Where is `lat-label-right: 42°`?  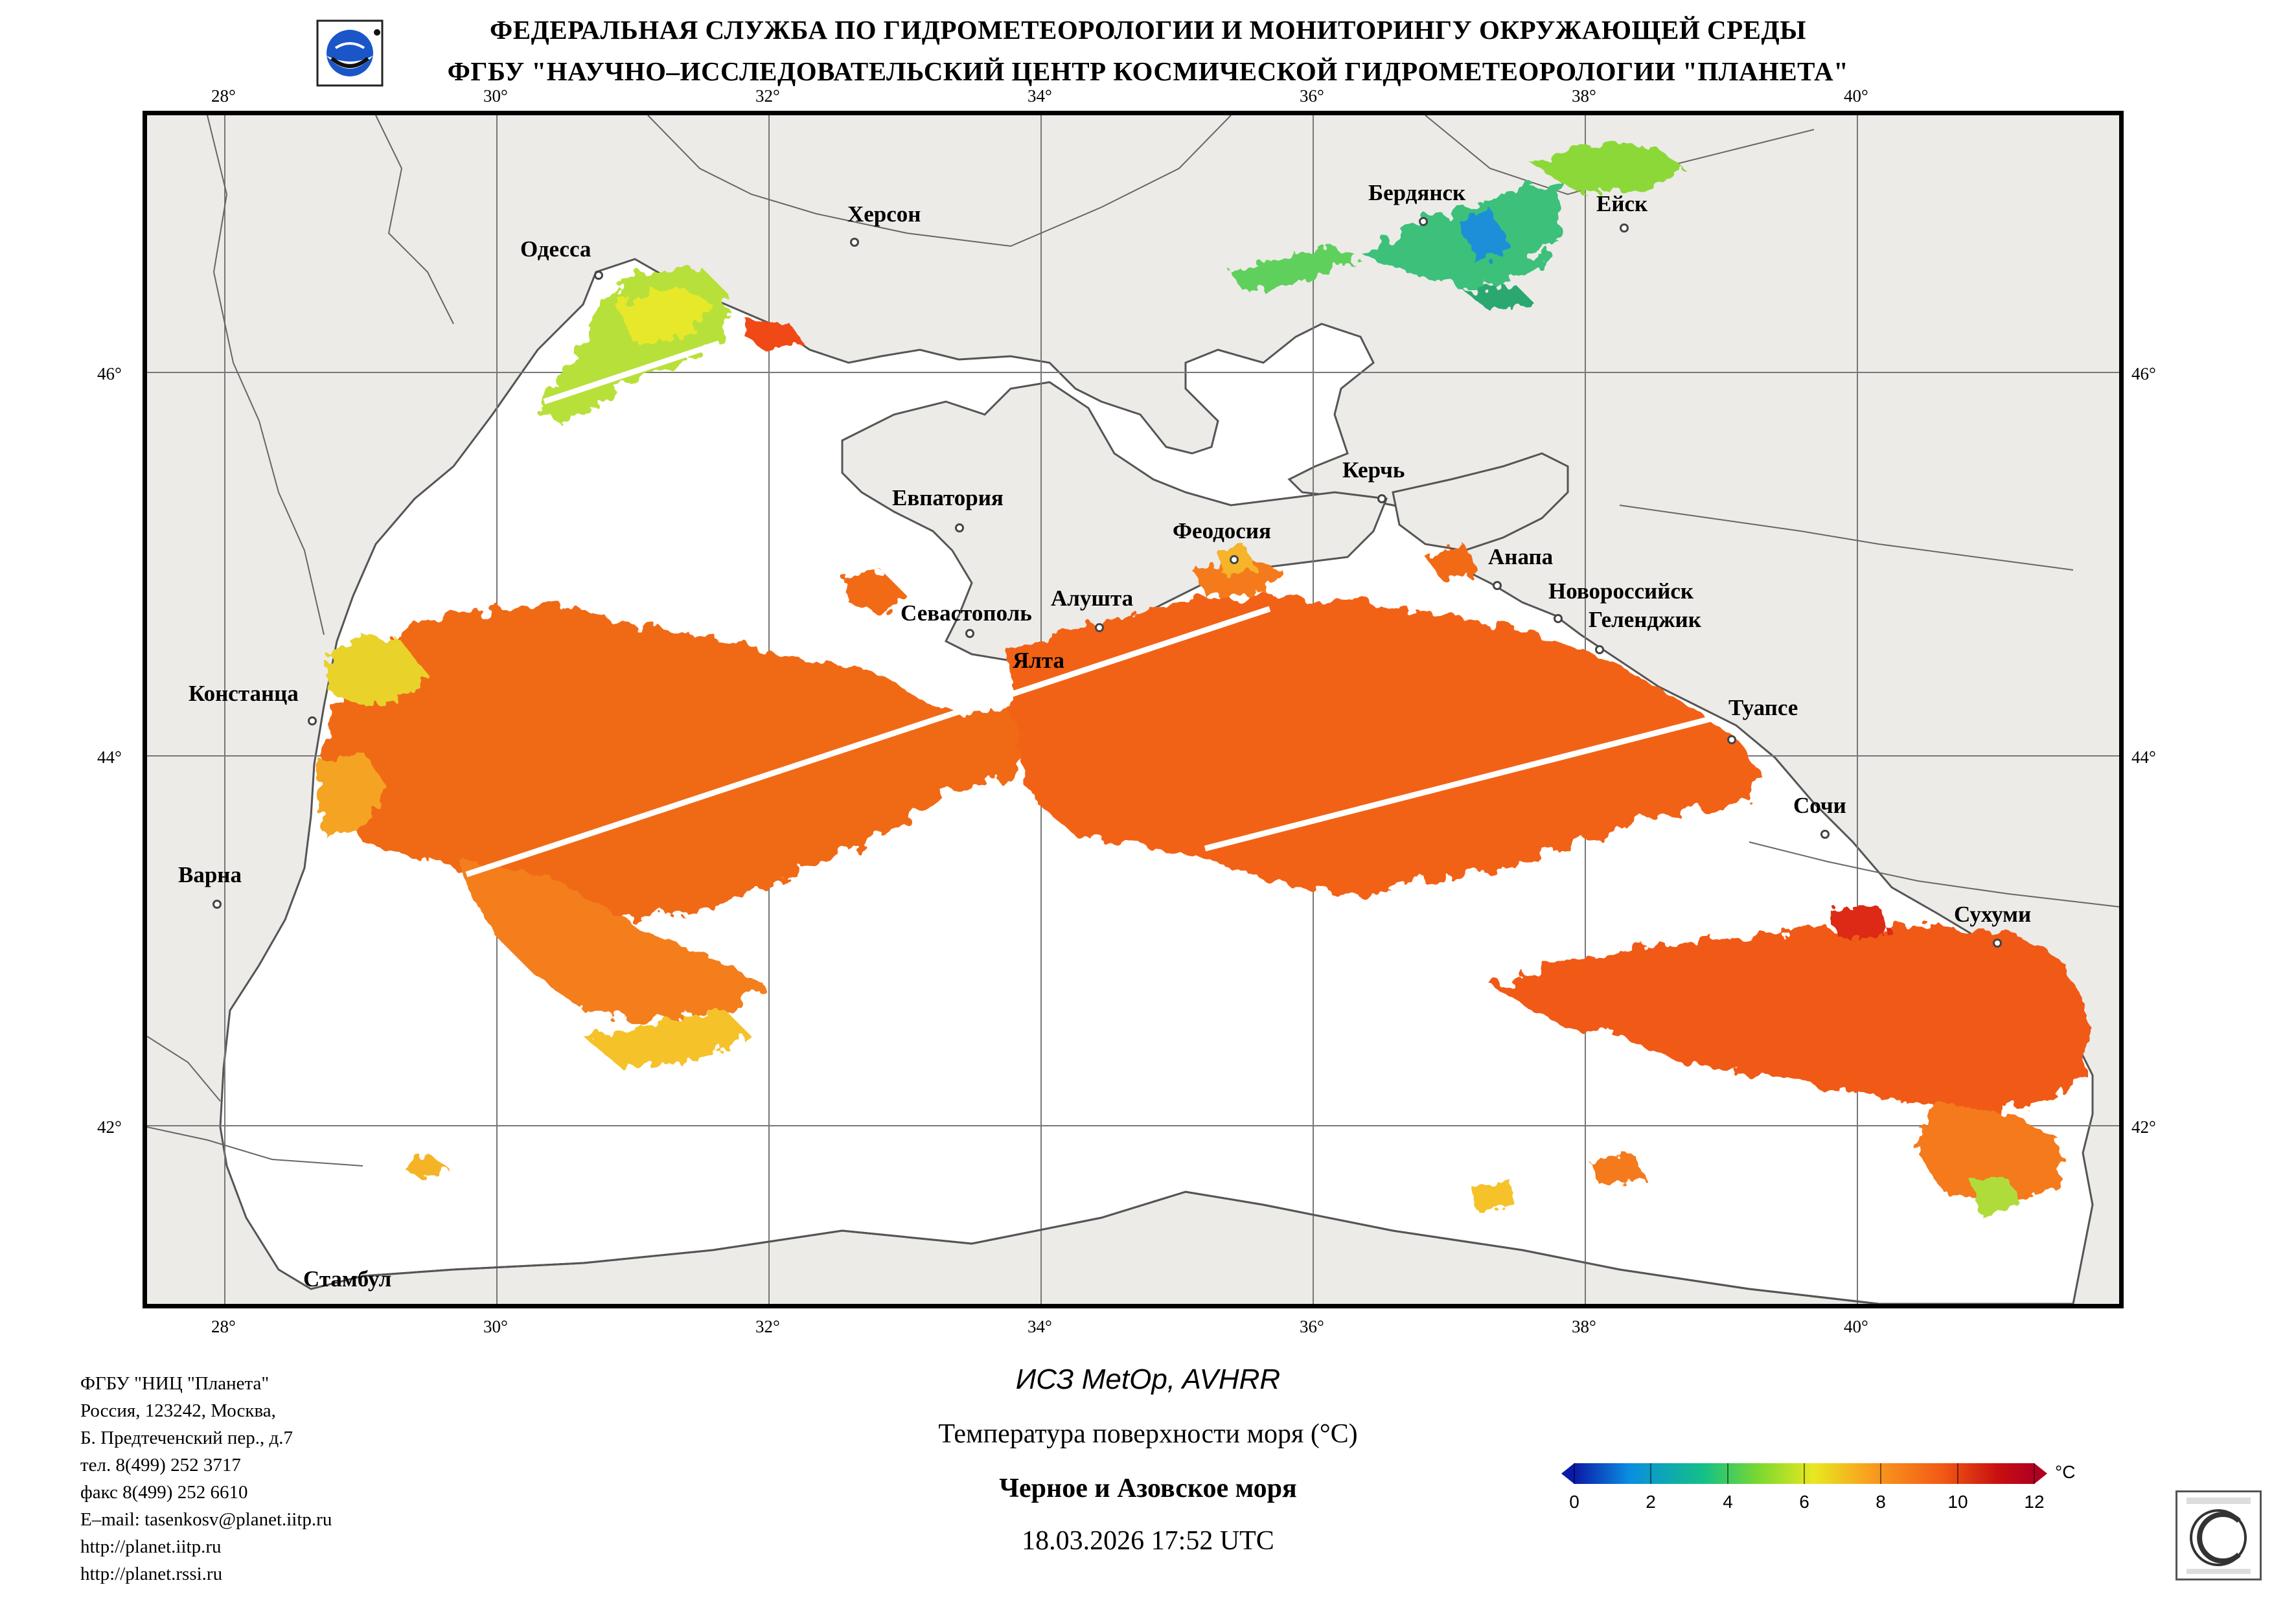 lat-label-right: 42° is located at coordinates (2143, 1127).